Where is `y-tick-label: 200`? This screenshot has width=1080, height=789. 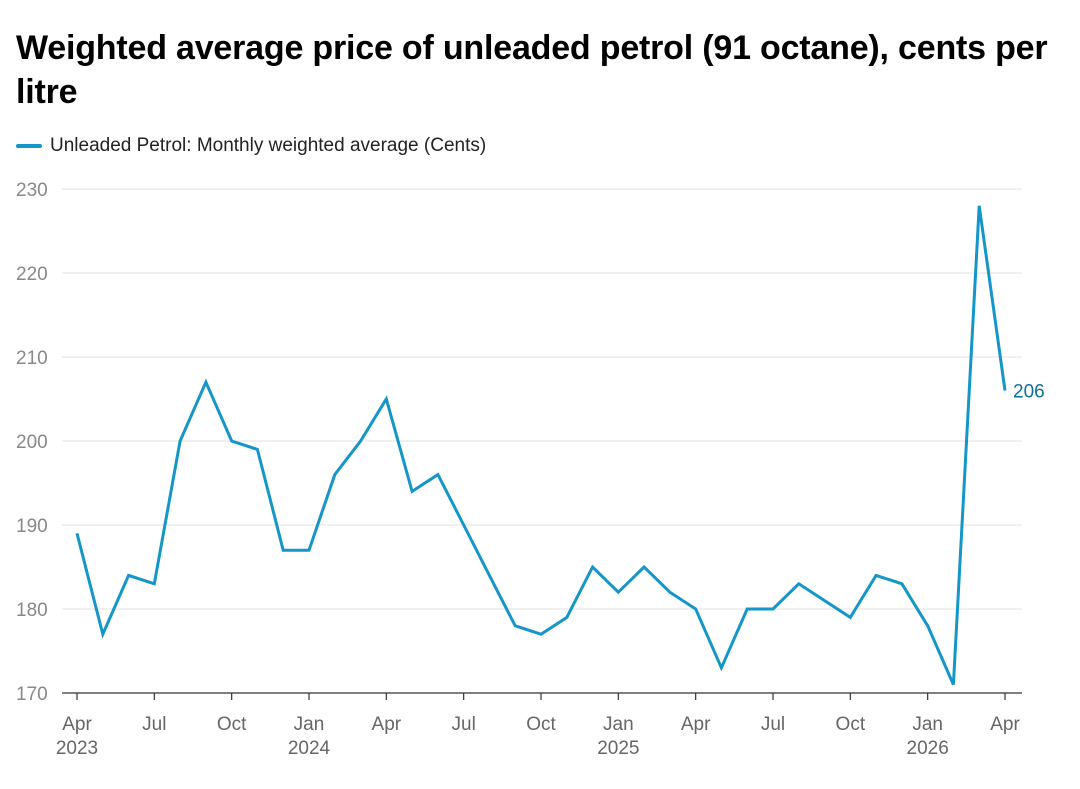
y-tick-label: 200 is located at coordinates (32, 442).